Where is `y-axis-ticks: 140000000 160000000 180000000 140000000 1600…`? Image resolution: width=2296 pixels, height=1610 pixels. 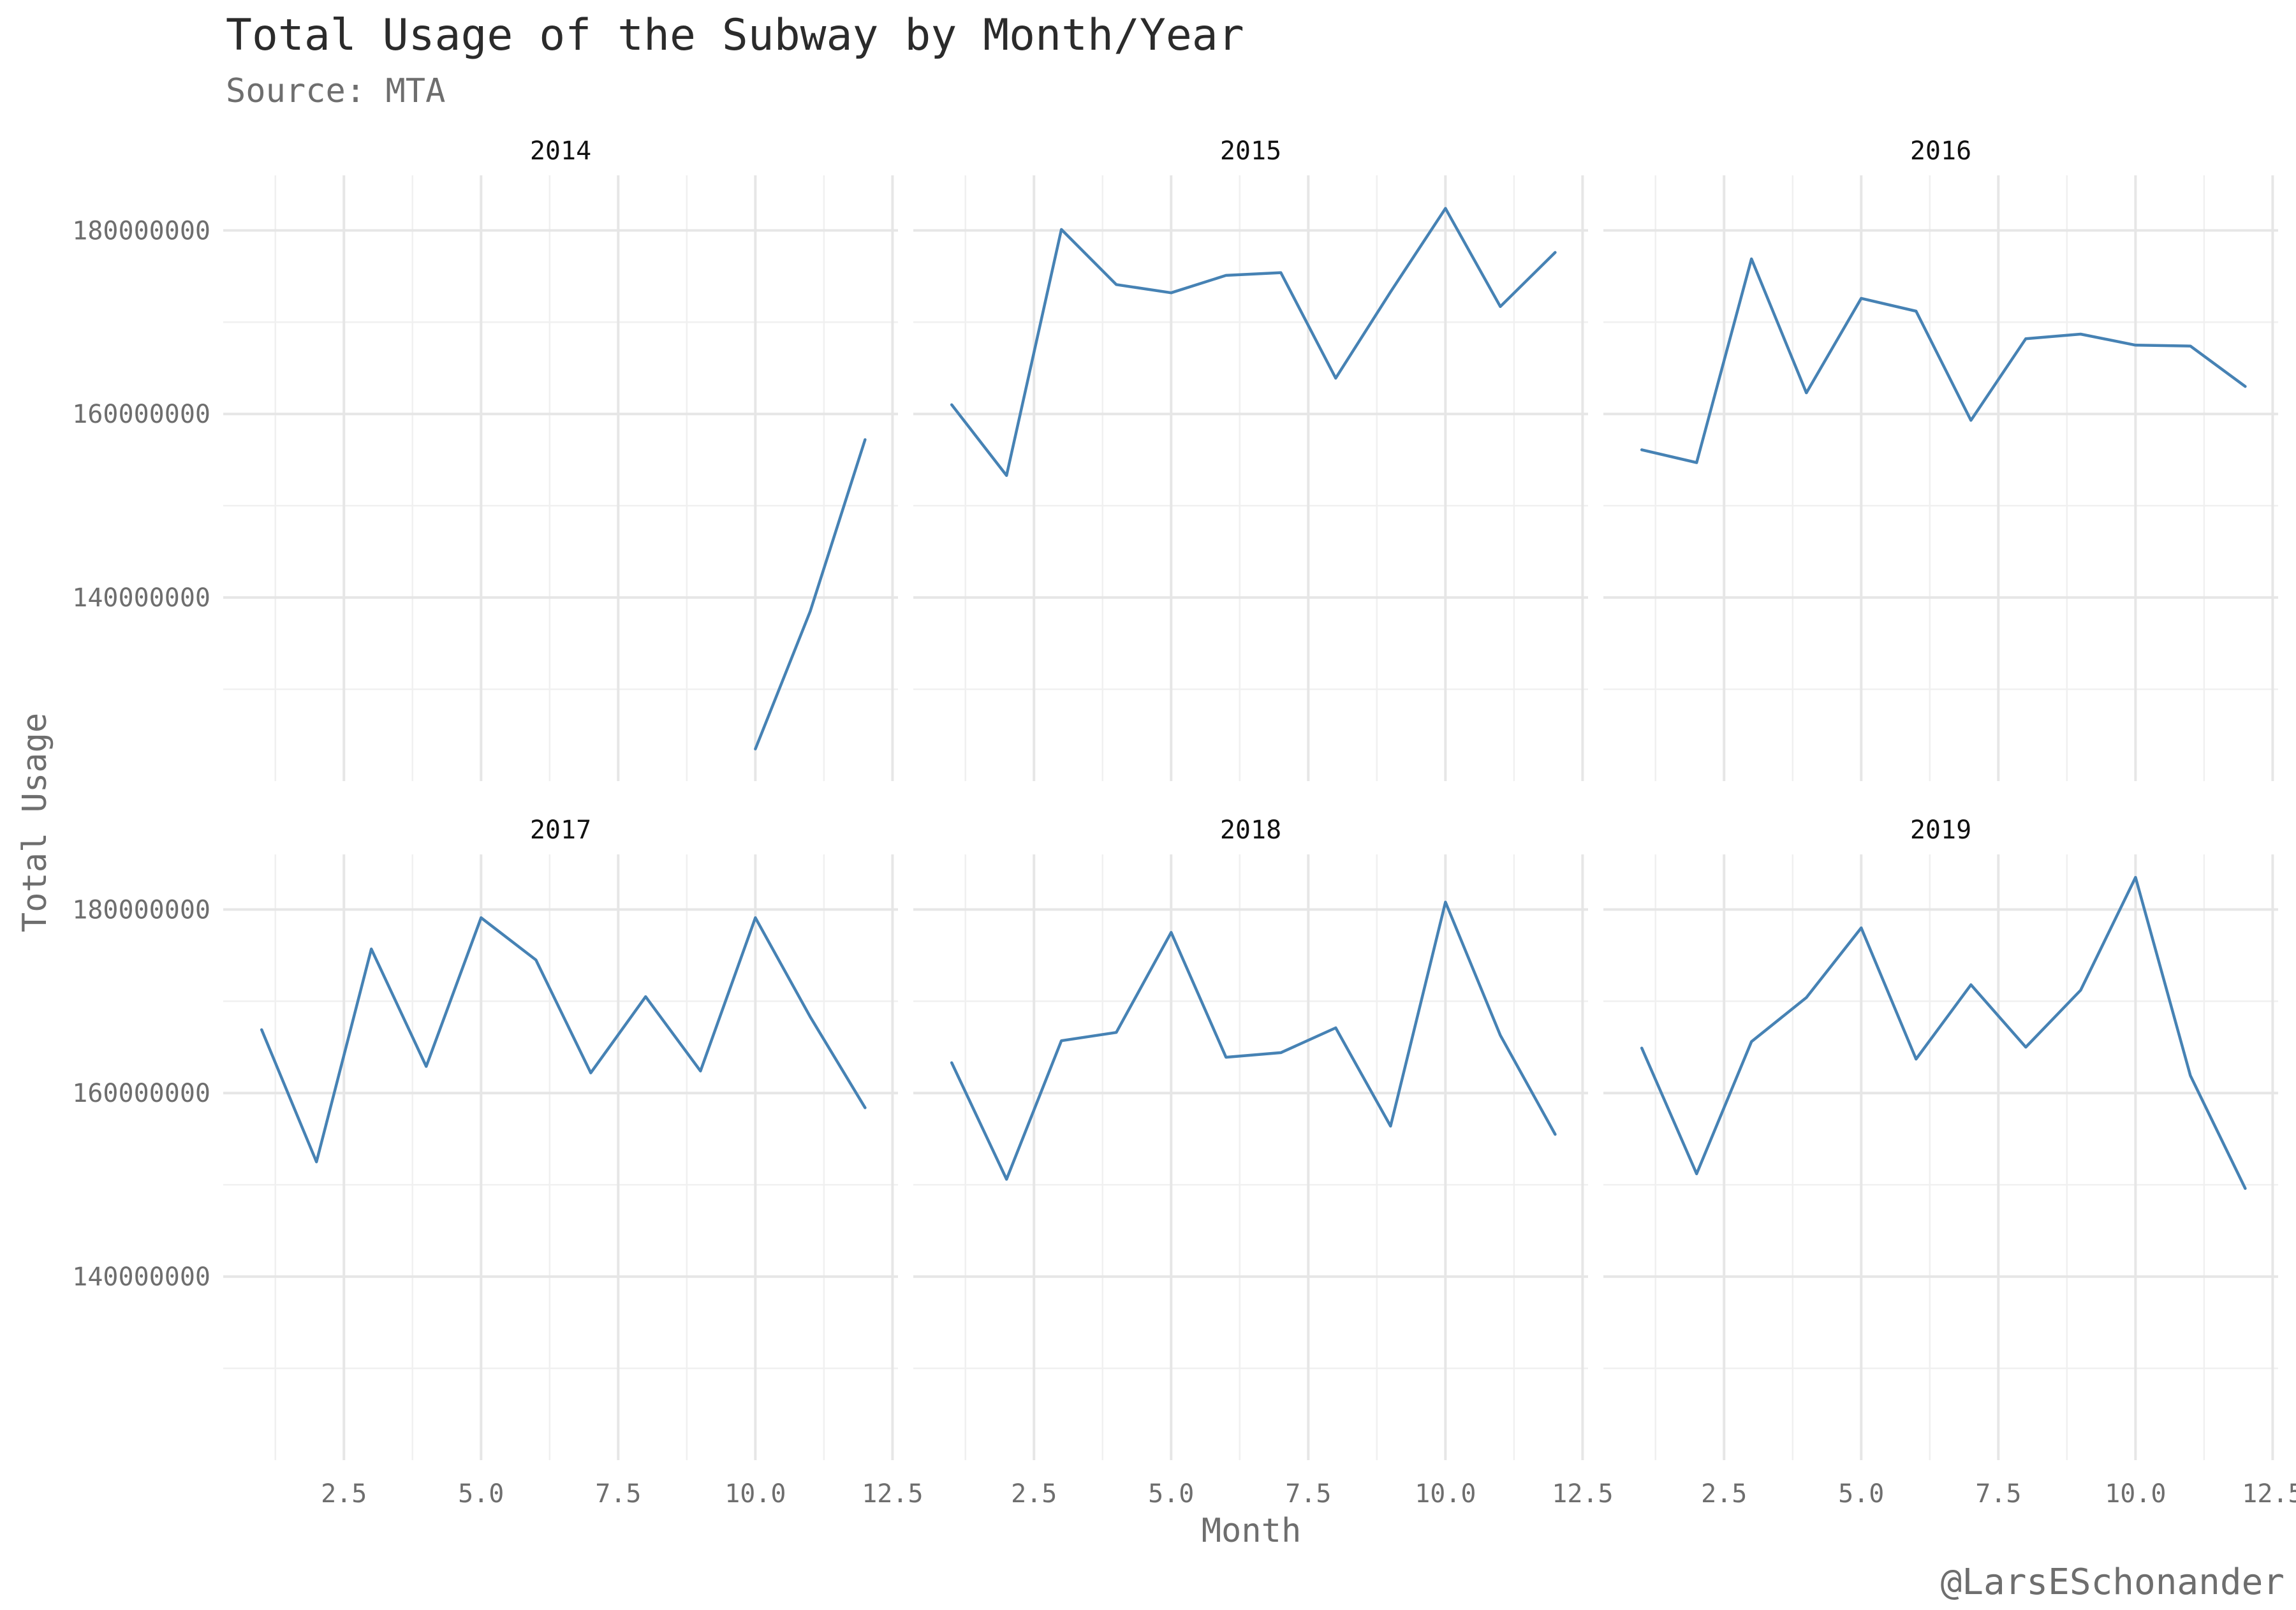
y-axis-ticks: 140000000 160000000 180000000 140000000 1600… is located at coordinates (141, 754).